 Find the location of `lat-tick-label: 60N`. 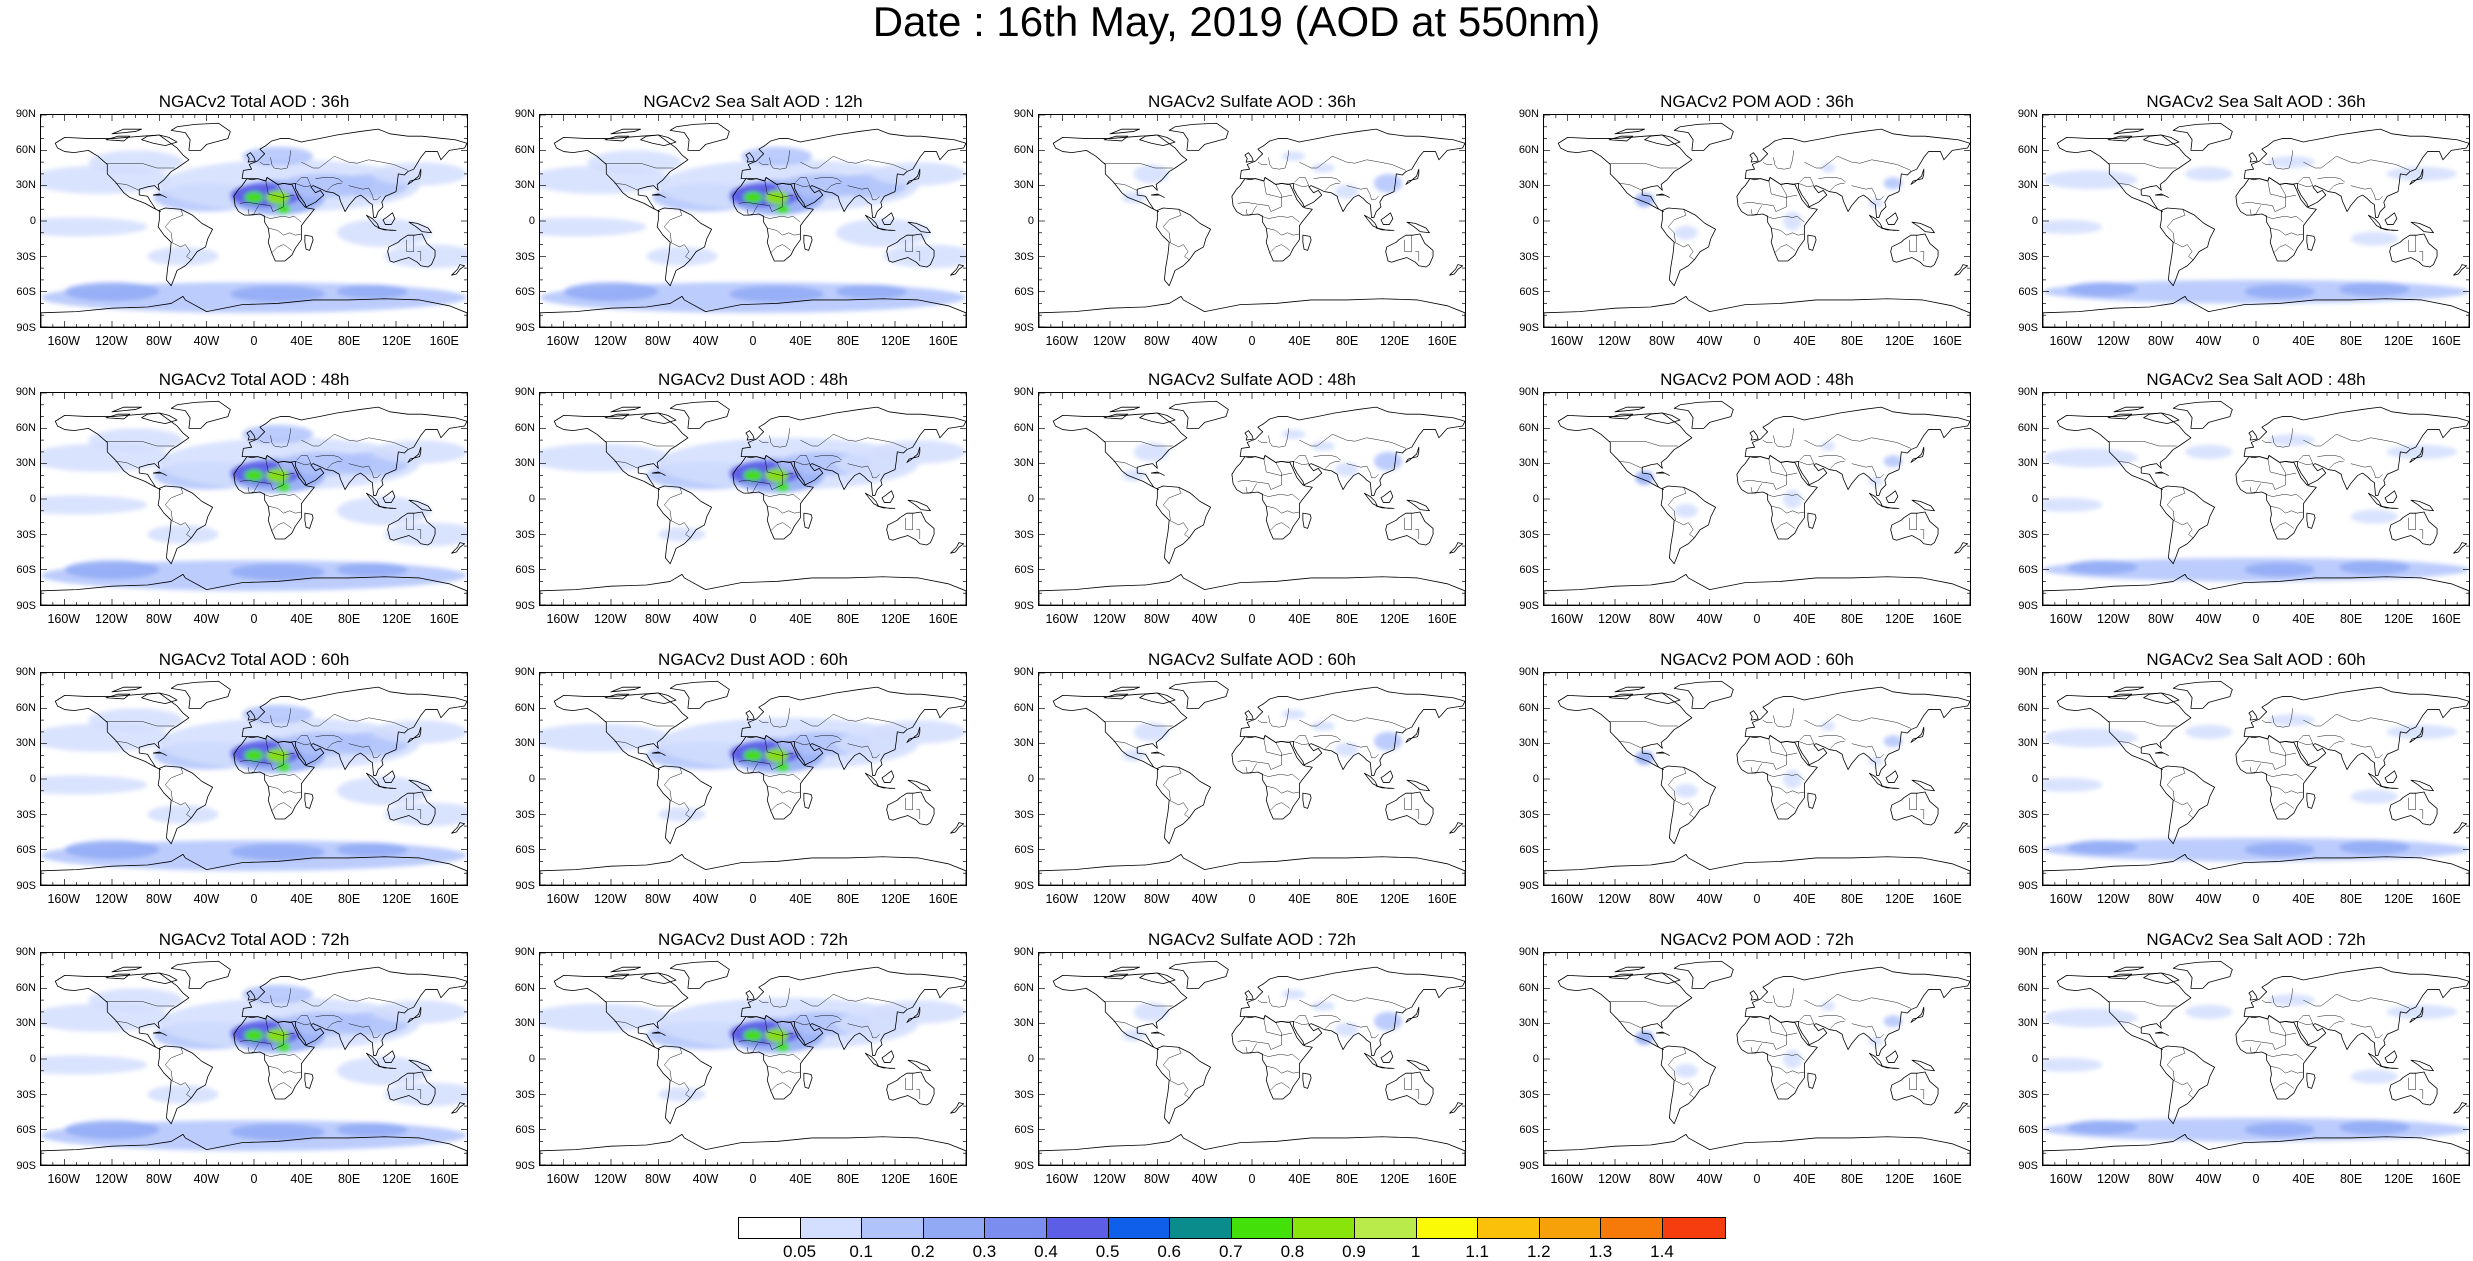

lat-tick-label: 60N is located at coordinates (1023, 427).